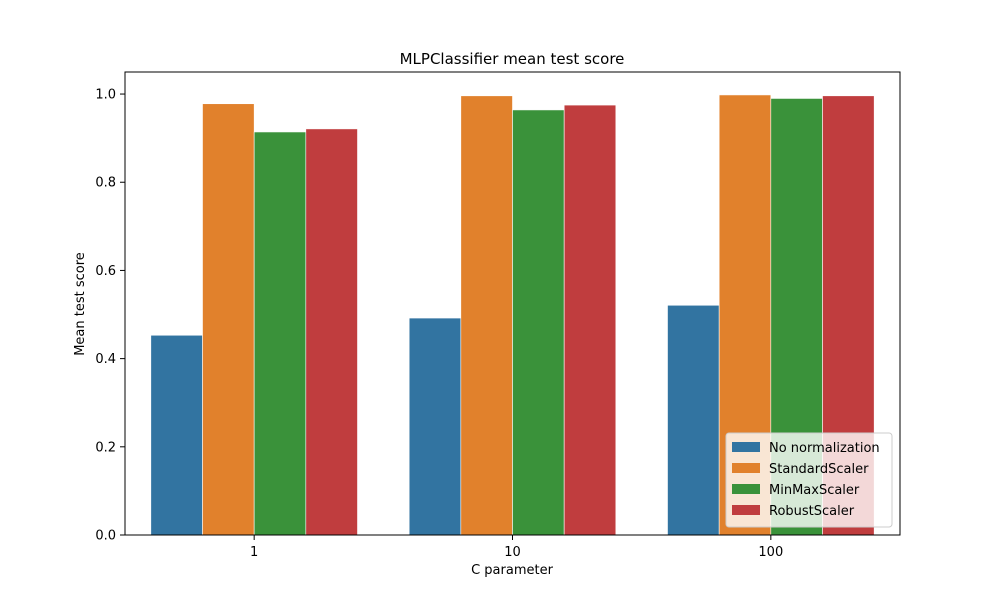 This screenshot has height=600, width=1000. I want to click on y-tick-label: 0.0, so click(105, 536).